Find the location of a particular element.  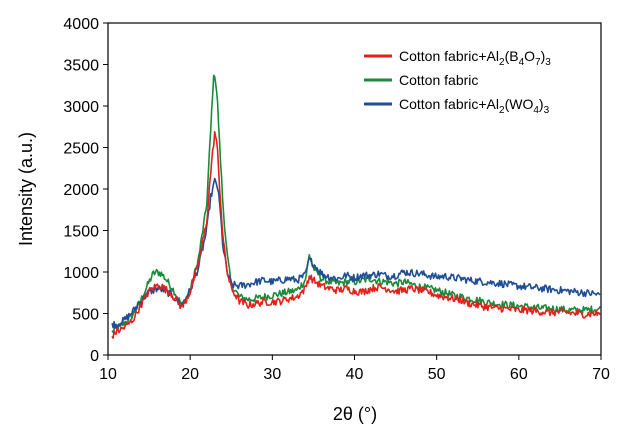

x-tick-label: 50 is located at coordinates (437, 374).